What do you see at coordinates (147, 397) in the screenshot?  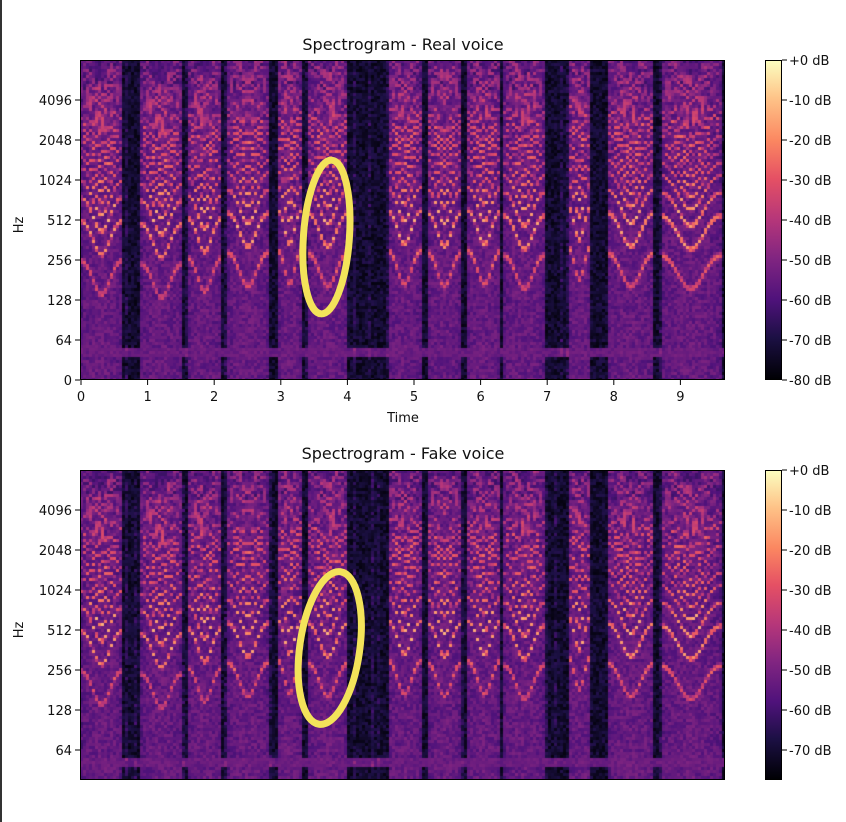 I see `x-tick-label: 1` at bounding box center [147, 397].